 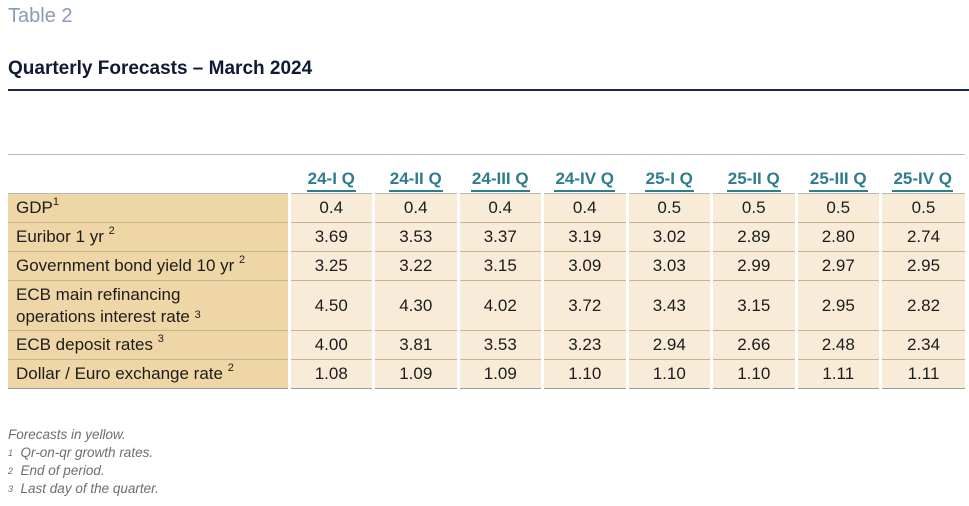 I want to click on table-cell: 2.89, so click(x=753, y=237).